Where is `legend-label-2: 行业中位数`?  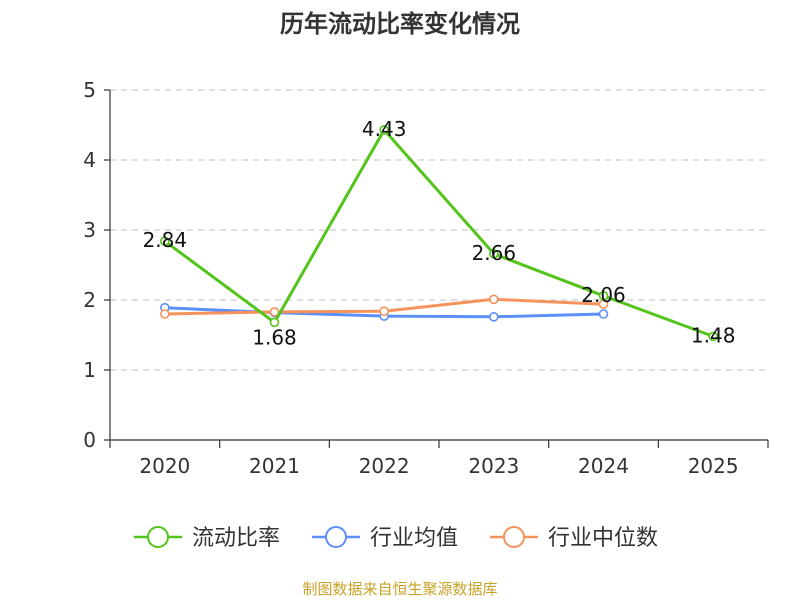 legend-label-2: 行业中位数 is located at coordinates (603, 538).